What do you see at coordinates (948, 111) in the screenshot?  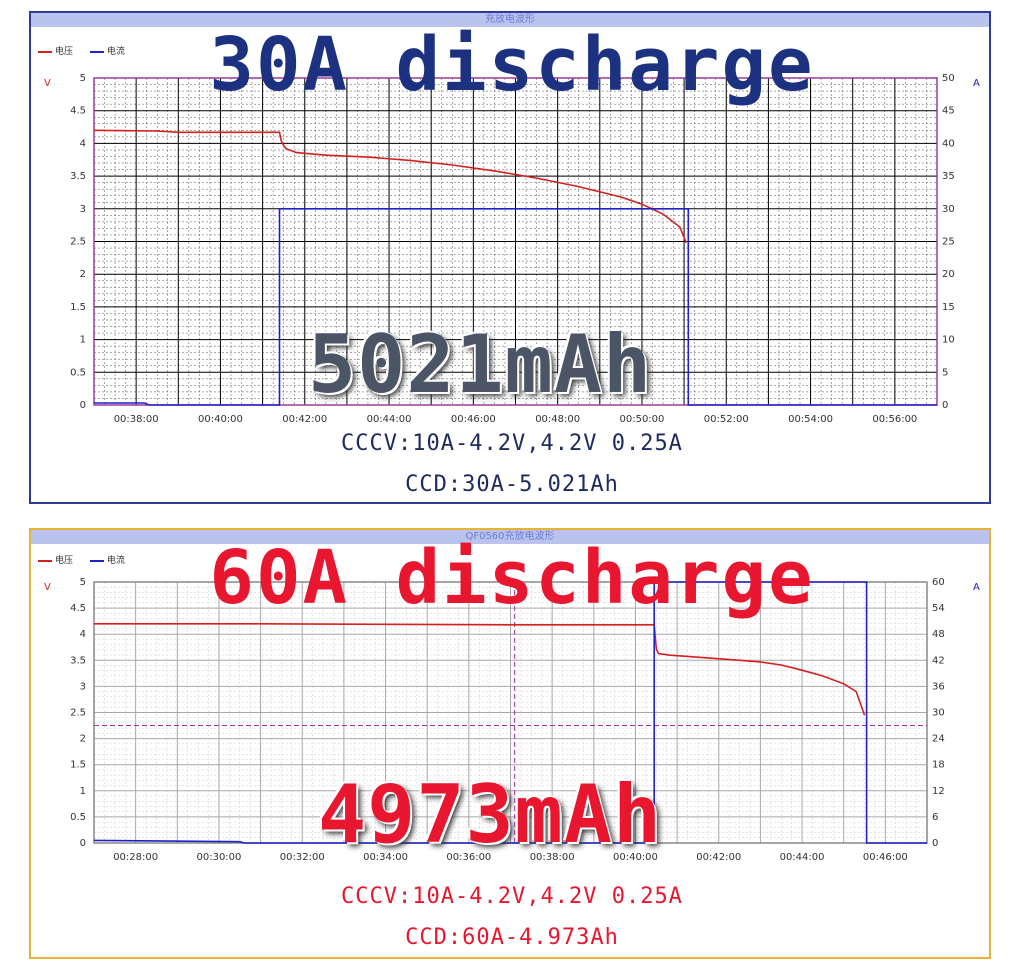 I see `y-right-tick-label: 45` at bounding box center [948, 111].